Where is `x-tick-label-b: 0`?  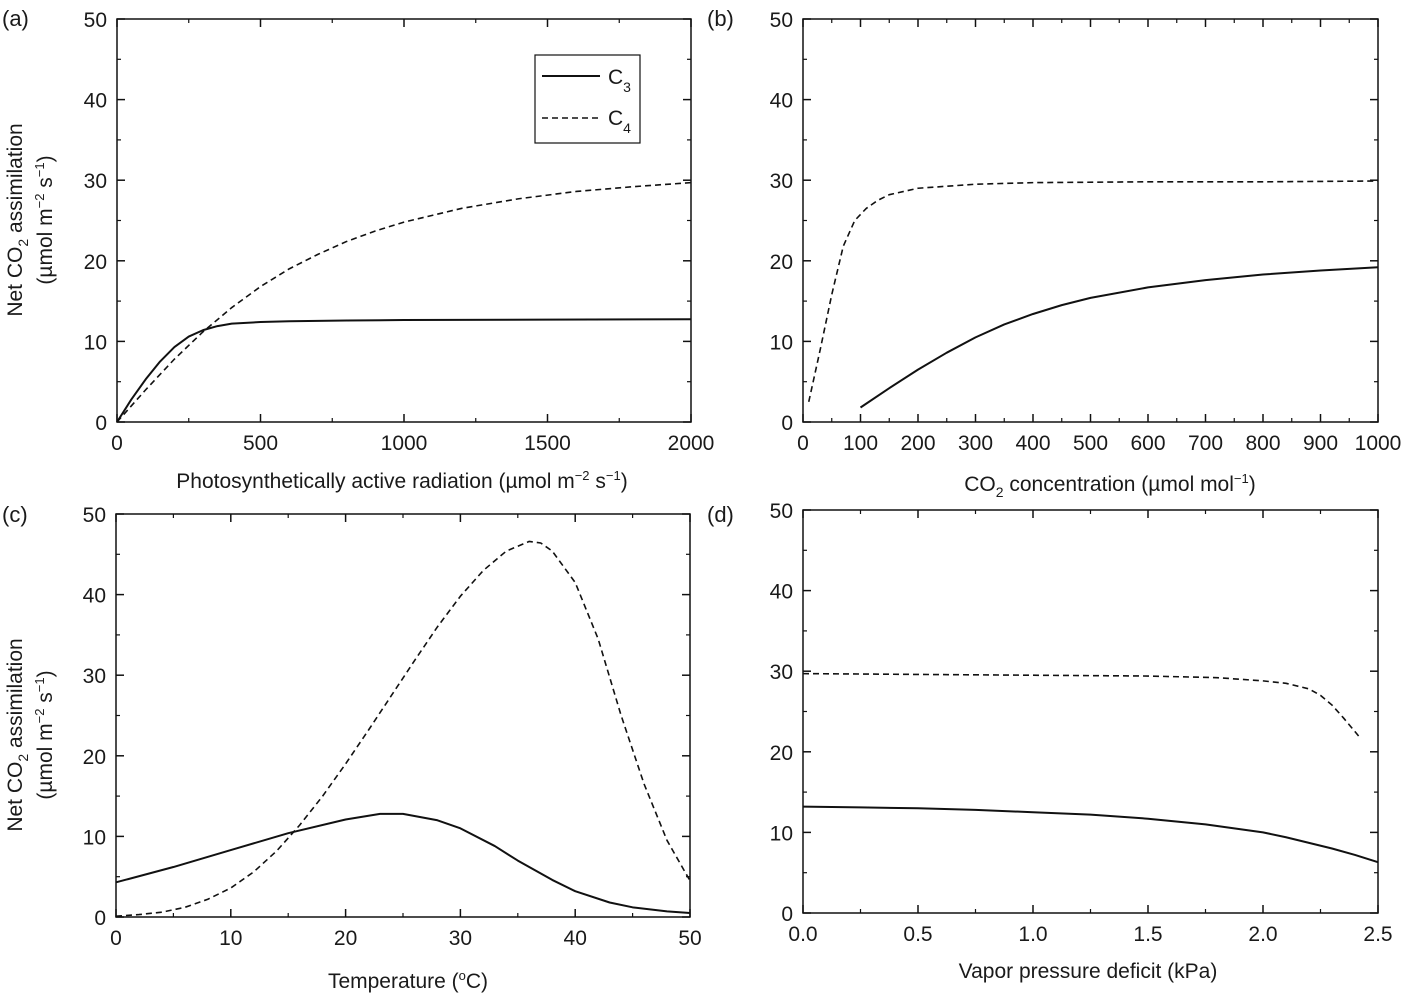
x-tick-label-b: 0 is located at coordinates (803, 443).